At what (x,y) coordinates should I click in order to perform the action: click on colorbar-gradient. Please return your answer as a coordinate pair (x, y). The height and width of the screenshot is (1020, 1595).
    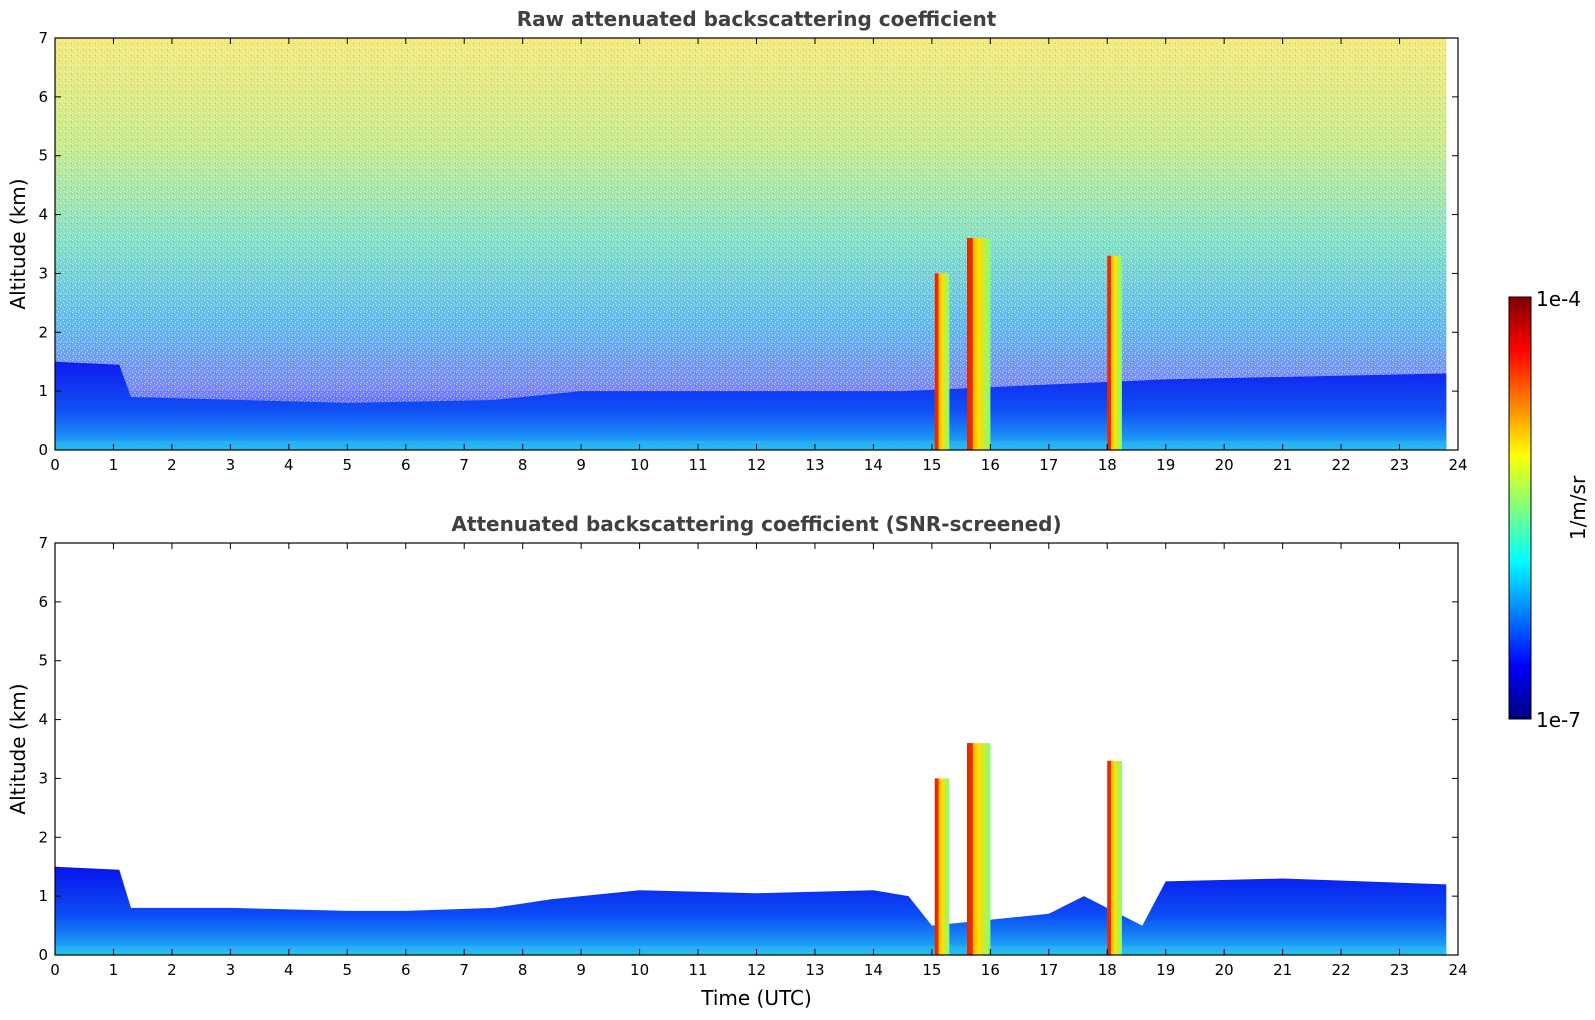
    Looking at the image, I should click on (1520, 508).